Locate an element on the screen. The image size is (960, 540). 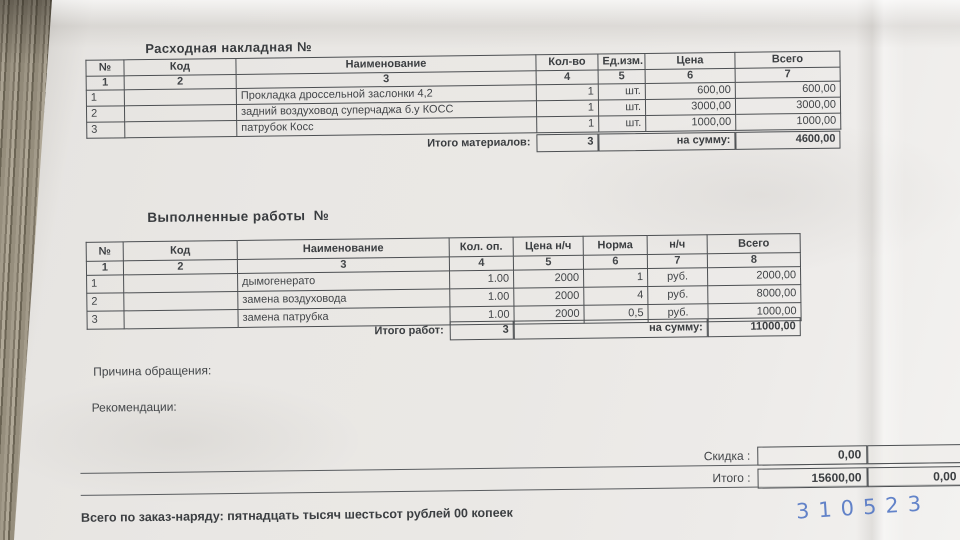
cell-num: 3 is located at coordinates (105, 130).